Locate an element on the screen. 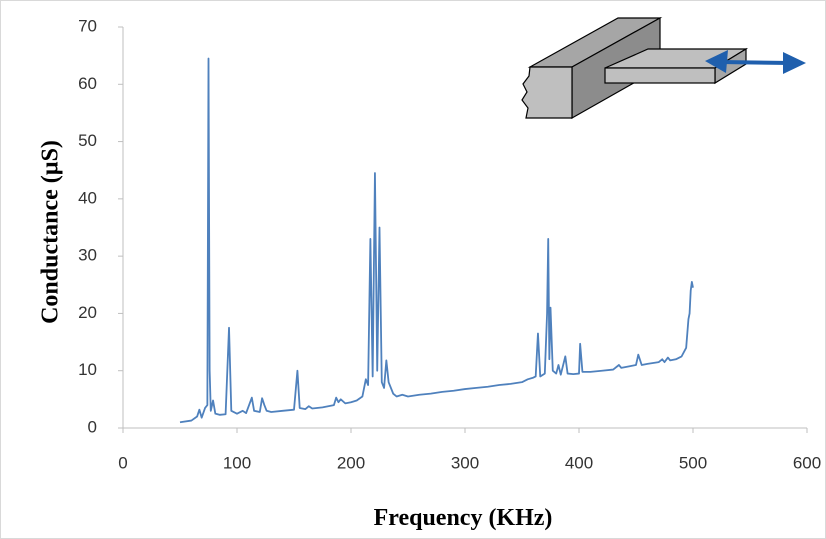  x-tick-label: 200 is located at coordinates (351, 462).